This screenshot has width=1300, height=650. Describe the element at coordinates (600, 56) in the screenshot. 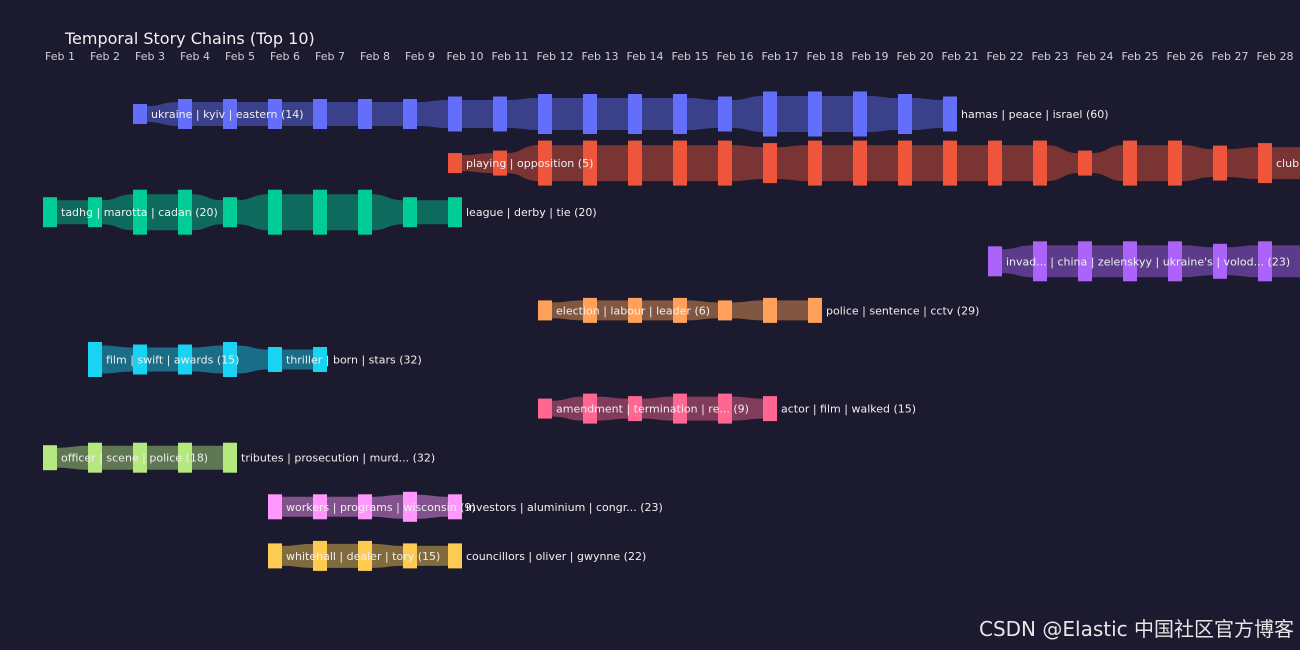

I see `date-tick-label: Feb 13` at that location.